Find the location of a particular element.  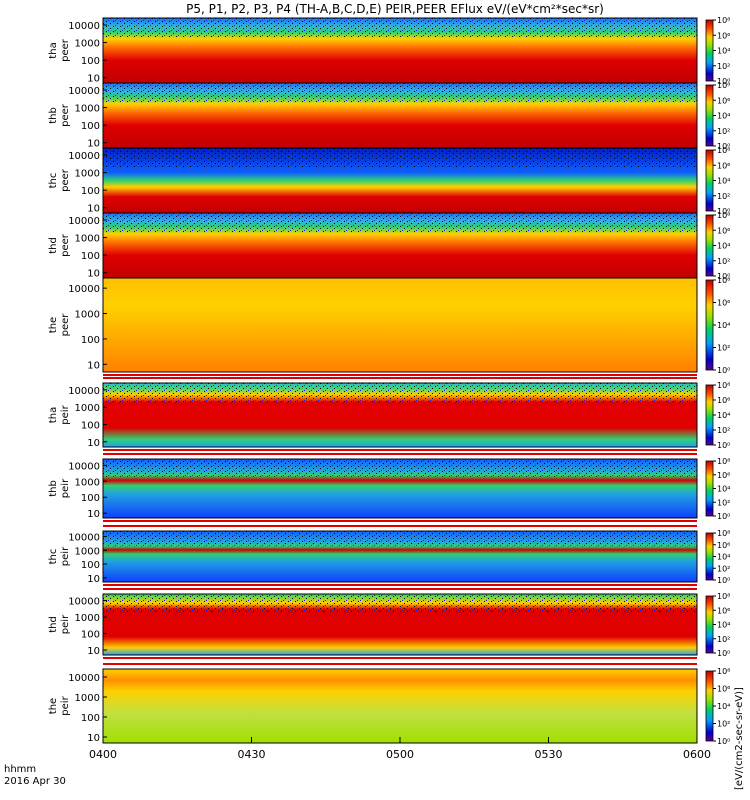

panel-tha-peer: 10 100 1000 10000 tha peer 10⁰ 10² 10⁴ 10⁶ 10⁸ is located at coordinates (389, 51).